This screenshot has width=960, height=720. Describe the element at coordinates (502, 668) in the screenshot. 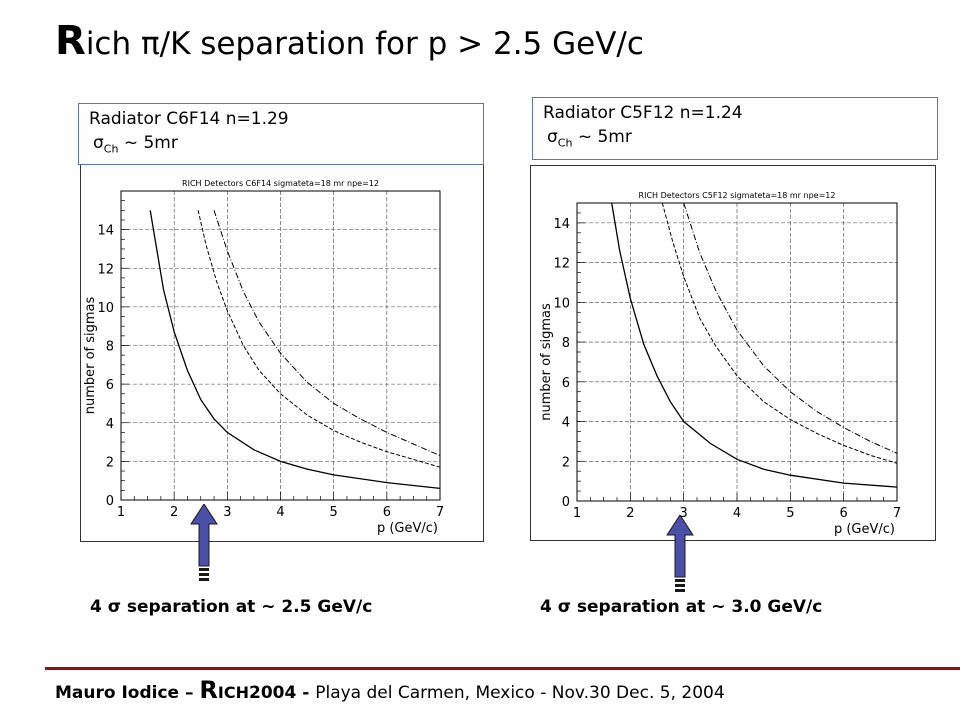

I see `footer-divider` at that location.